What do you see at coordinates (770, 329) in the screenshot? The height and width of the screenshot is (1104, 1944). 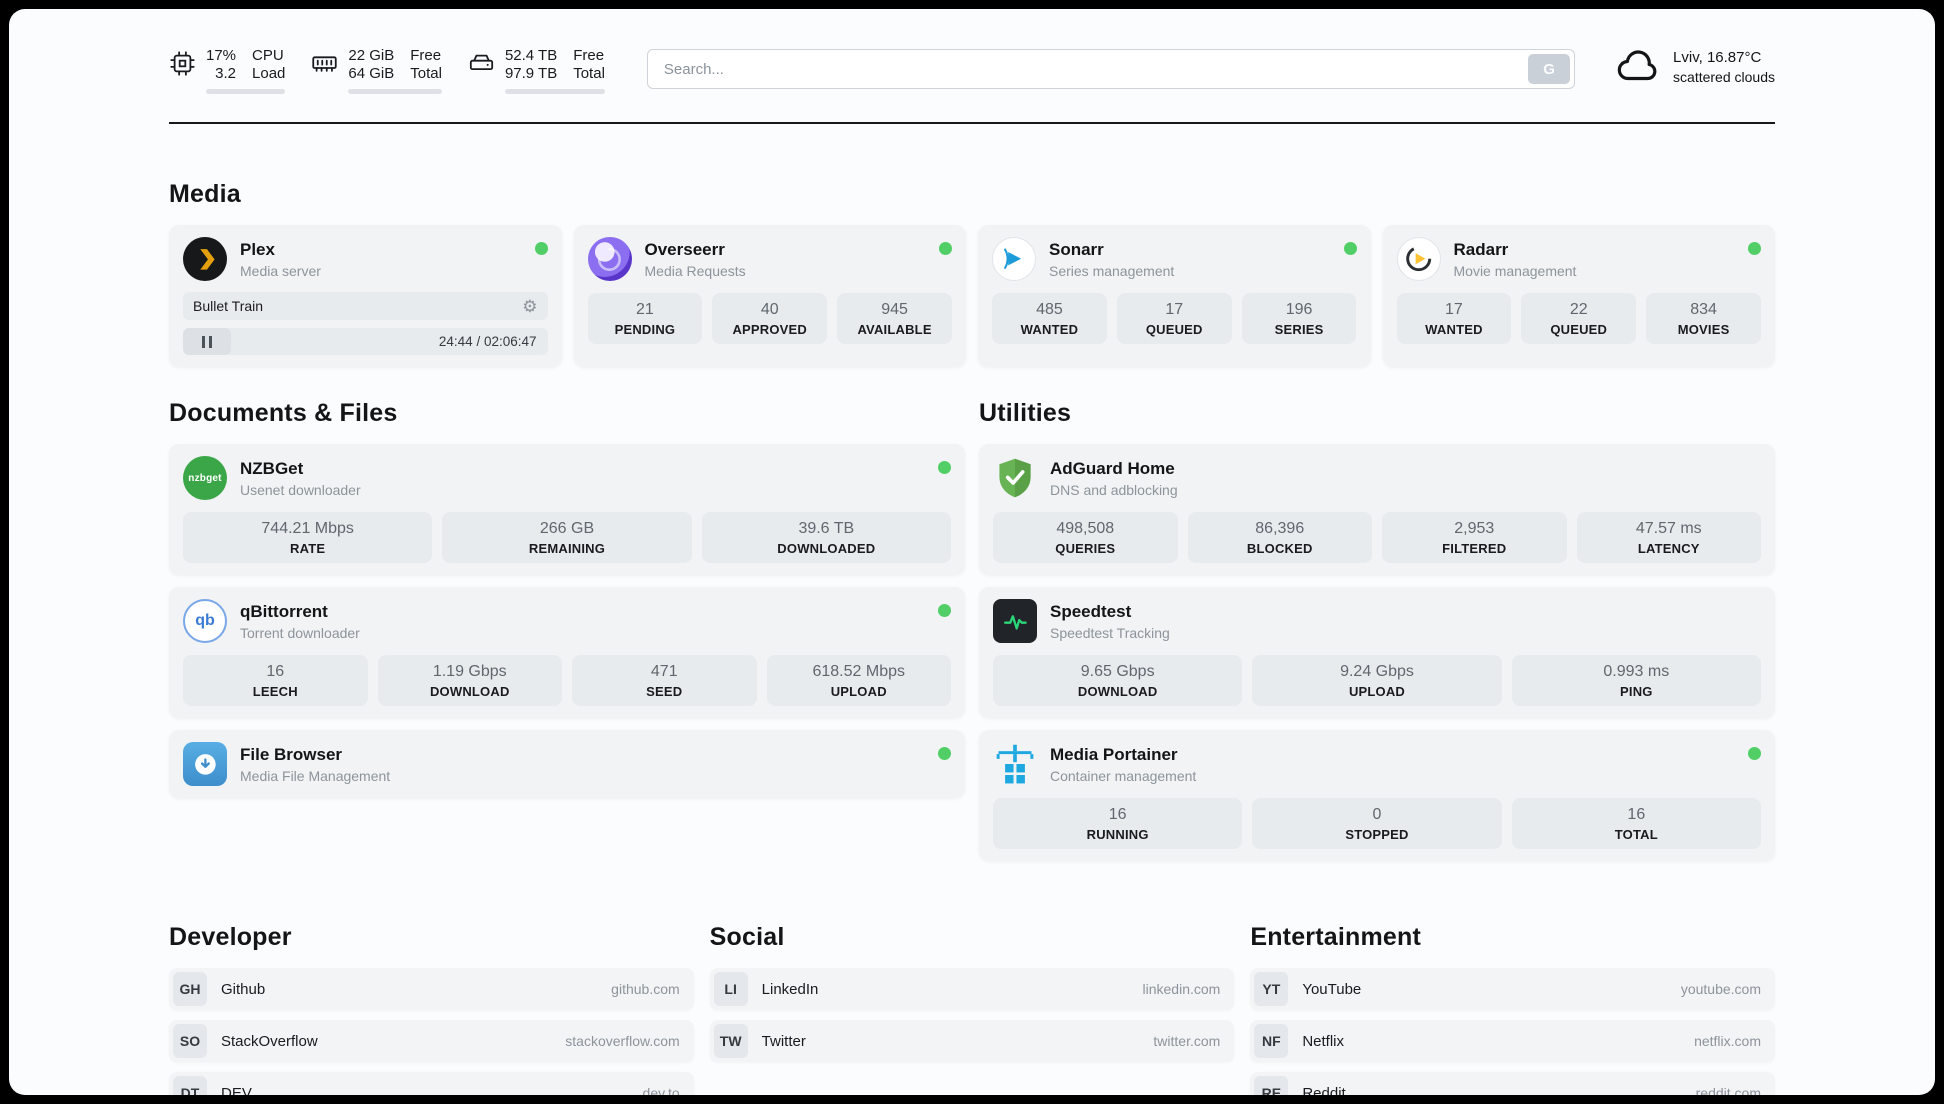 I see `stat-label: APPROVED` at bounding box center [770, 329].